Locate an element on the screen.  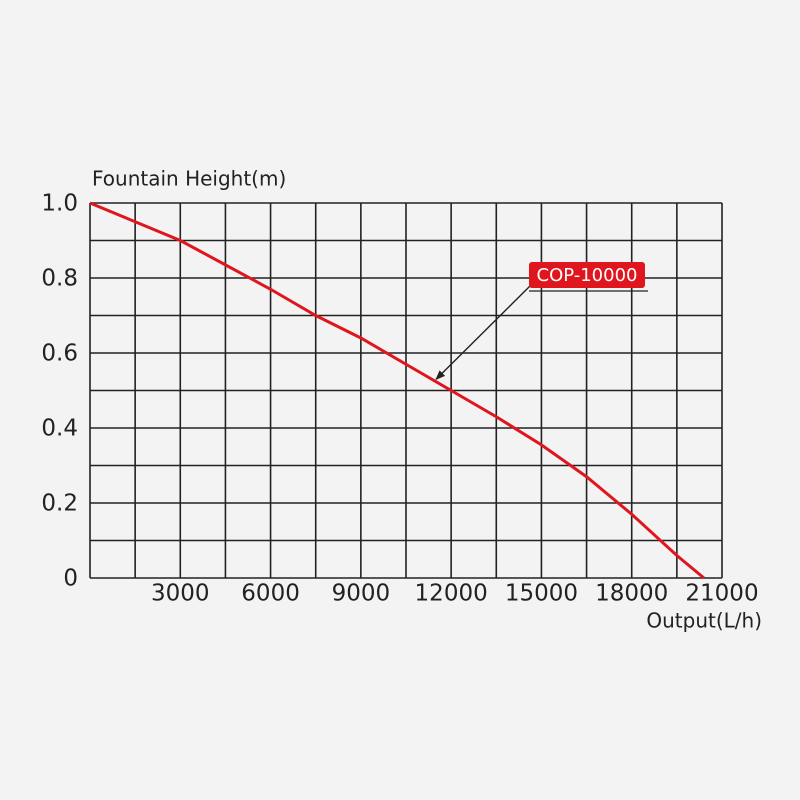
y-tick-label: 0.2 is located at coordinates (59, 504).